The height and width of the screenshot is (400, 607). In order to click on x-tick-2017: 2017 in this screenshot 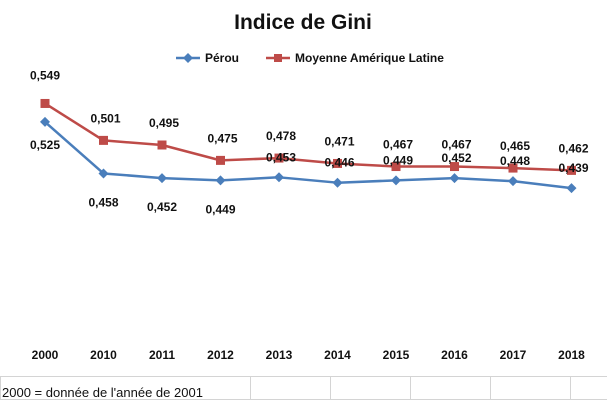, I will do `click(513, 355)`.